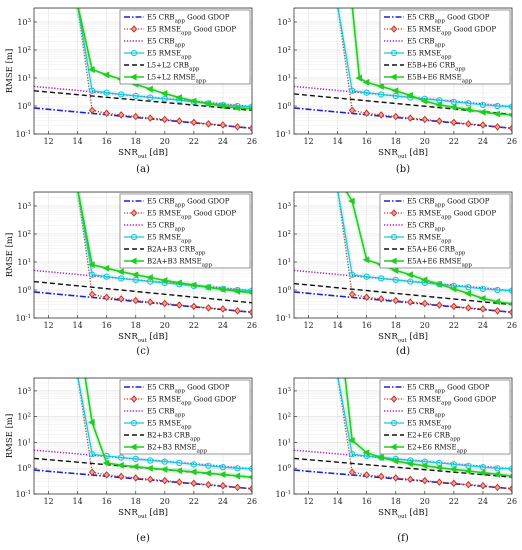  What do you see at coordinates (176, 79) in the screenshot?
I see `legend-entry: L5+L2 RMSEapp` at bounding box center [176, 79].